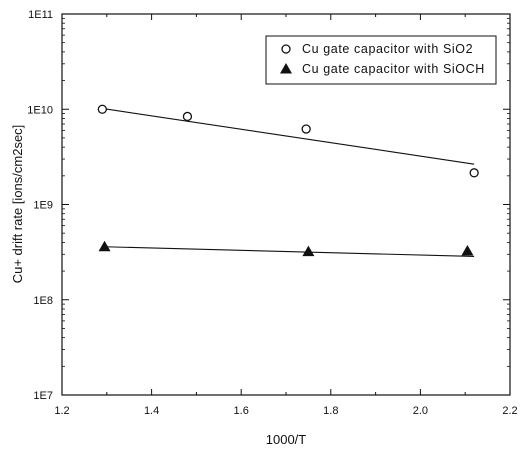 The height and width of the screenshot is (453, 532). What do you see at coordinates (43, 206) in the screenshot?
I see `y-tick-label: 1E9` at bounding box center [43, 206].